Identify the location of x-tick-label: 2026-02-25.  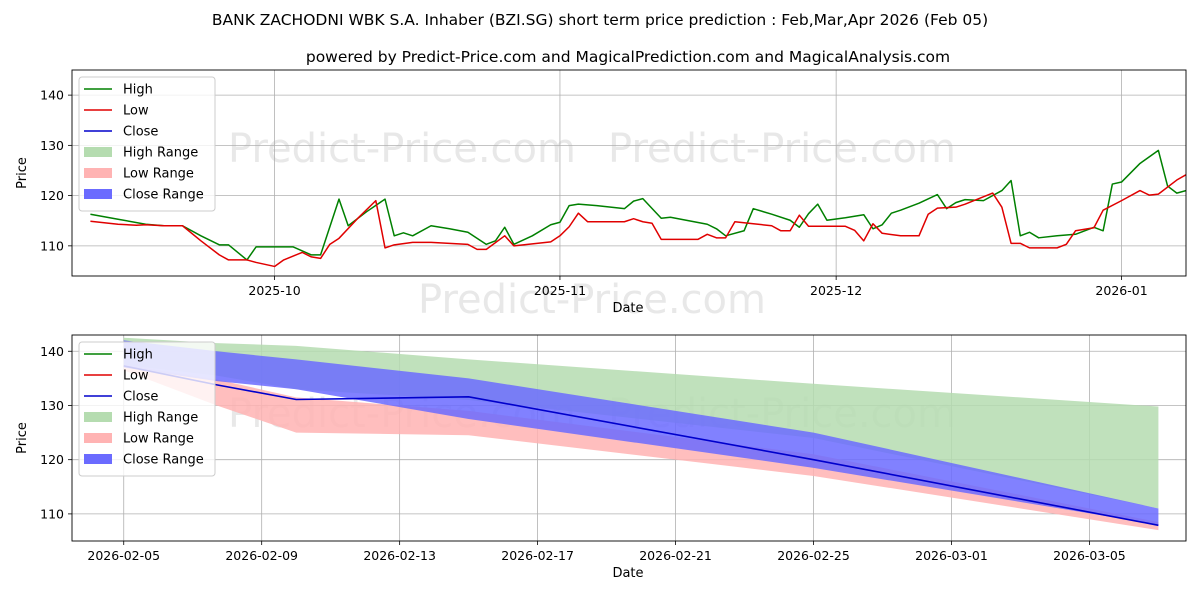
(813, 555).